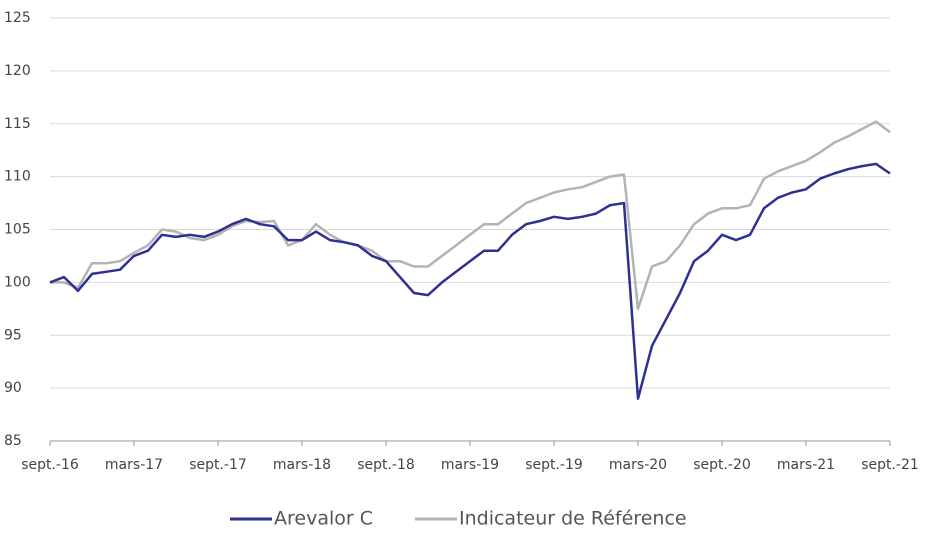 The height and width of the screenshot is (553, 937). I want to click on x-tick-label: sept.-20, so click(722, 465).